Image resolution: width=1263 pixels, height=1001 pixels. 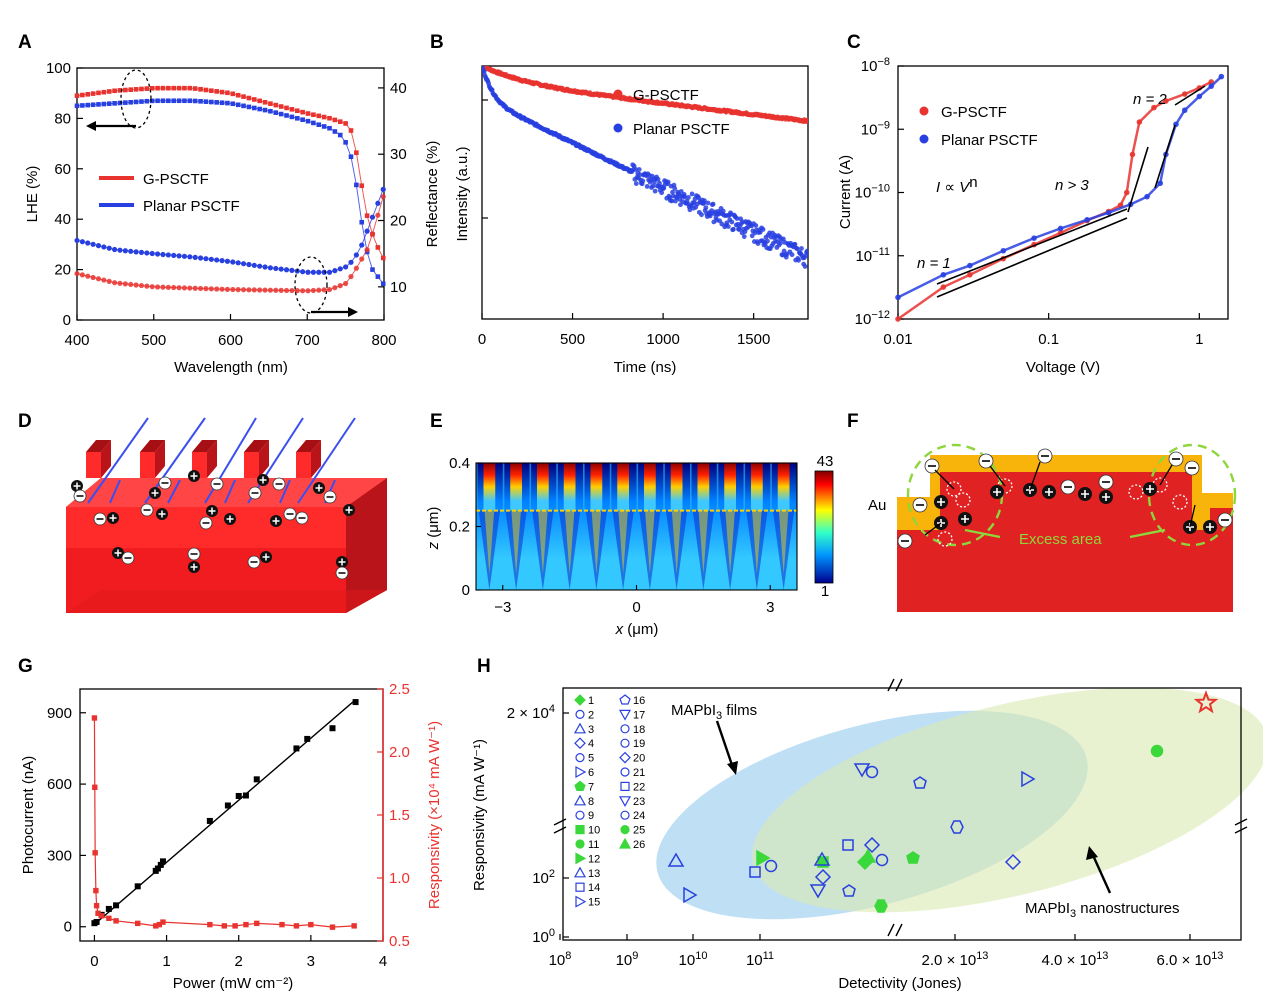 I want to click on panel-f-vacancy, so click(x=954, y=489).